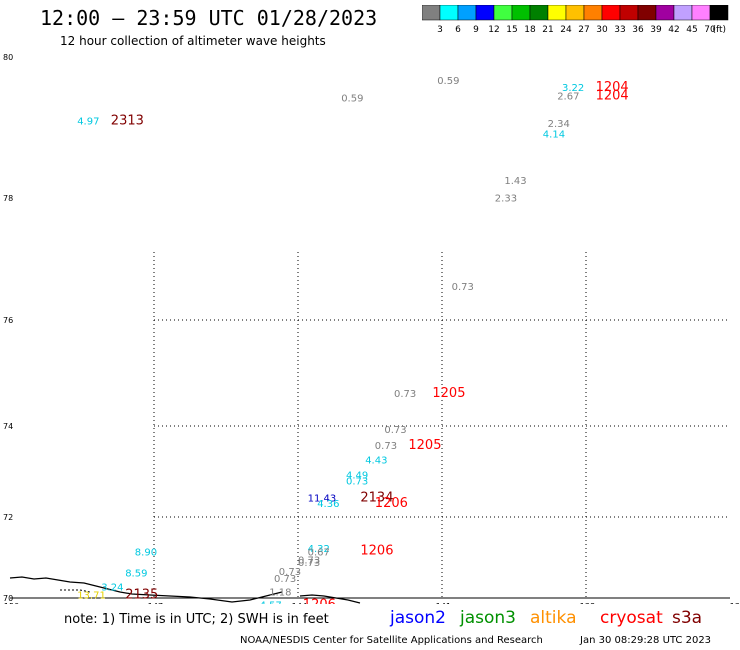 Image resolution: width=740 pixels, height=650 pixels. What do you see at coordinates (631, 618) in the screenshot?
I see `legend-cryosat: cryosat` at bounding box center [631, 618].